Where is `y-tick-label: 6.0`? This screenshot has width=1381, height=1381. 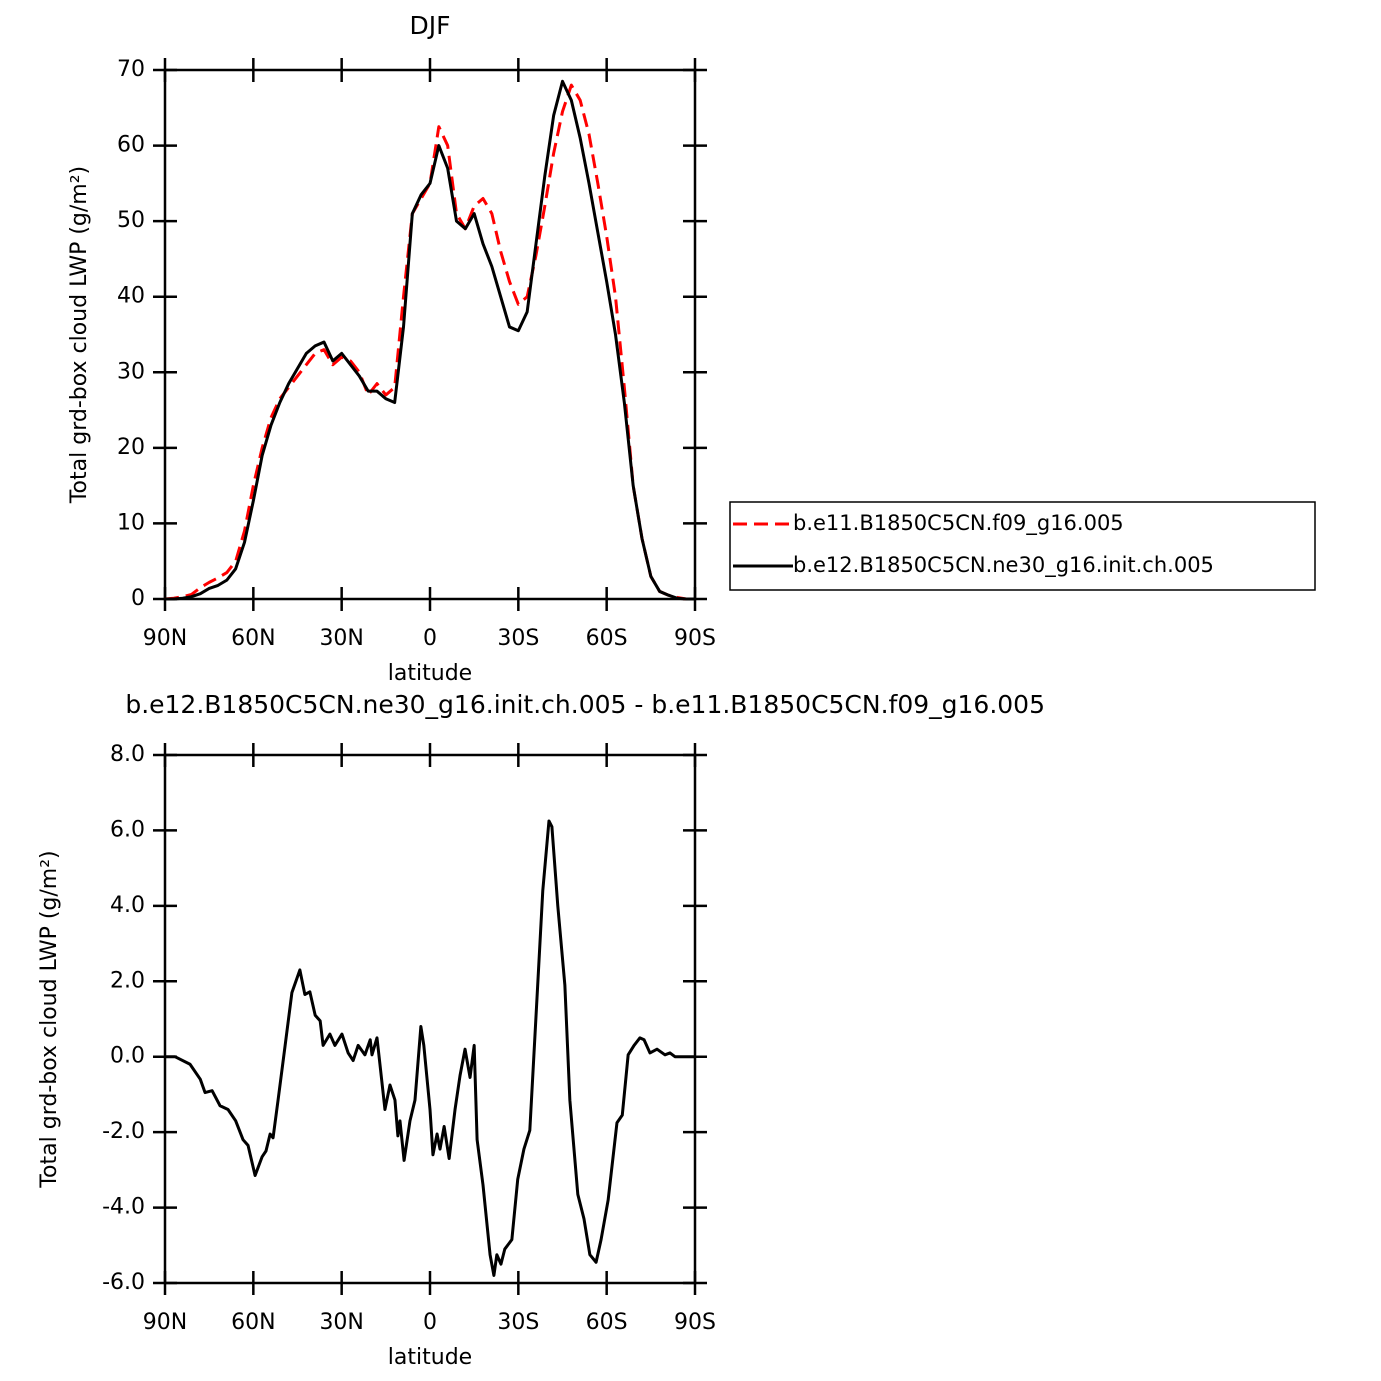 y-tick-label: 6.0 is located at coordinates (127, 829).